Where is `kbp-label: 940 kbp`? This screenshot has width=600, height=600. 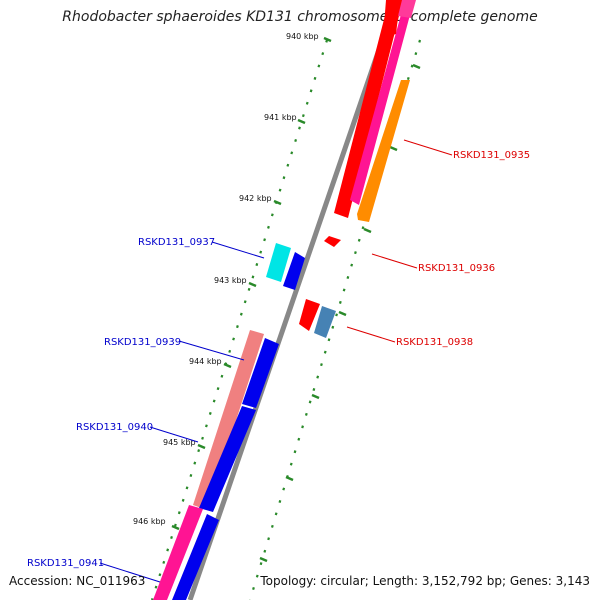 kbp-label: 940 kbp is located at coordinates (302, 36).